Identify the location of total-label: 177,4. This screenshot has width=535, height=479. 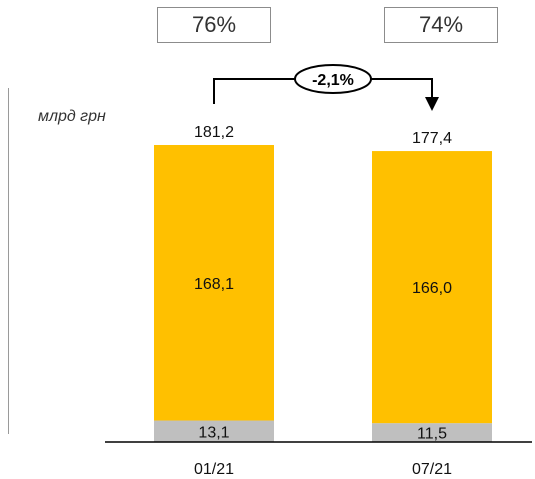
(432, 138).